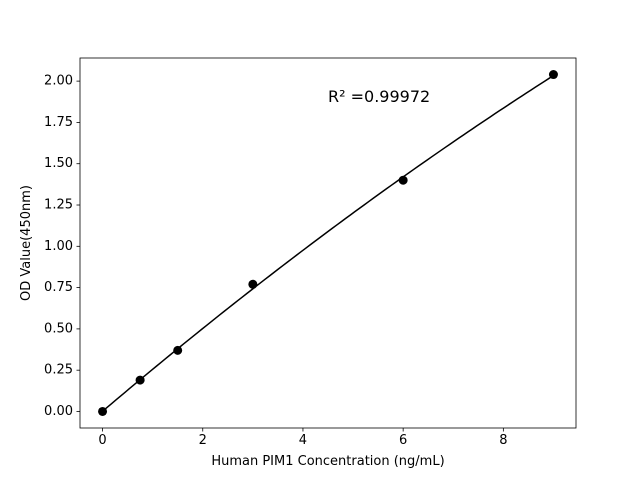  What do you see at coordinates (26, 243) in the screenshot?
I see `y-axis-label: OD Value(450nm)` at bounding box center [26, 243].